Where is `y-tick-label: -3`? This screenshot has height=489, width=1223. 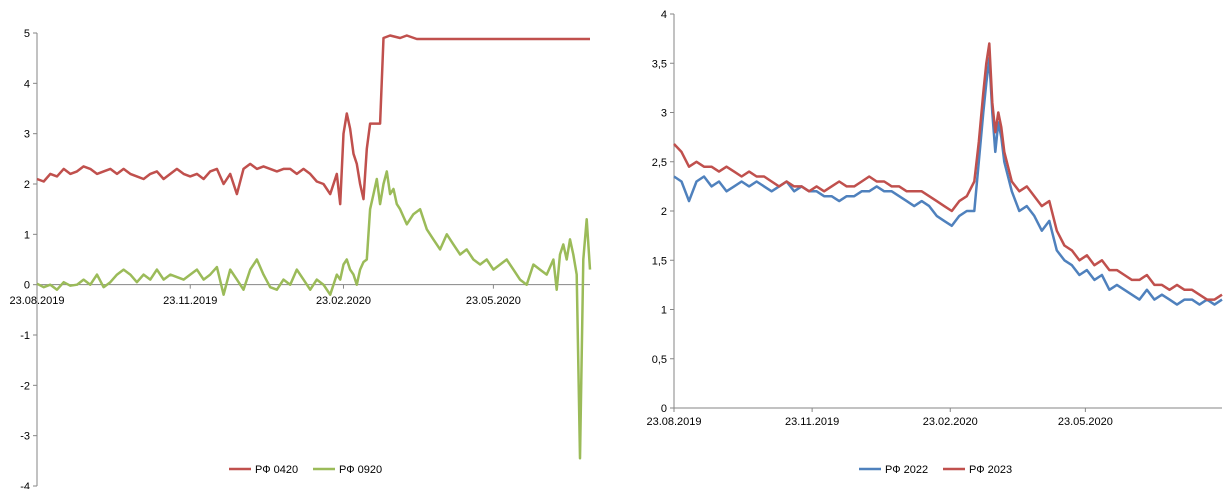
y-tick-label: -3 is located at coordinates (25, 437).